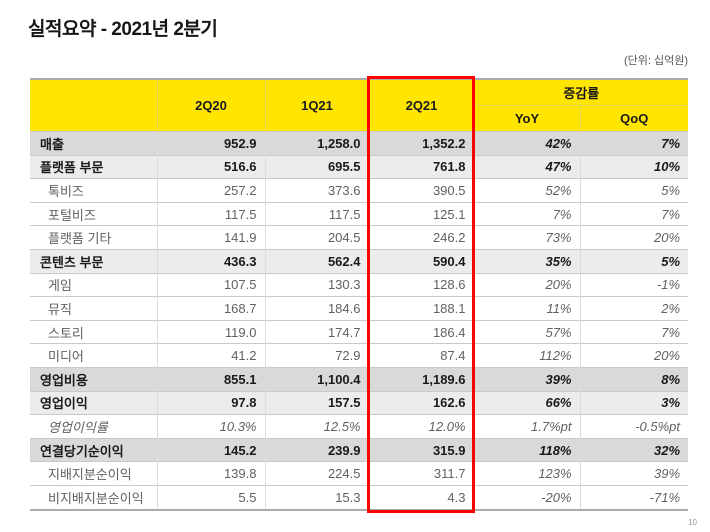 This screenshot has width=710, height=532. What do you see at coordinates (526, 426) in the screenshot?
I see `value-yoy: 1.7%pt` at bounding box center [526, 426].